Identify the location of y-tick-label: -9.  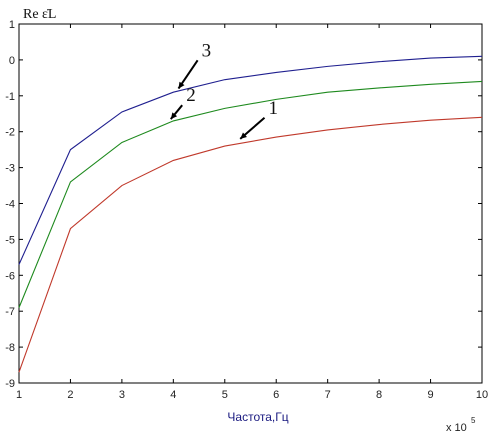
(10, 384).